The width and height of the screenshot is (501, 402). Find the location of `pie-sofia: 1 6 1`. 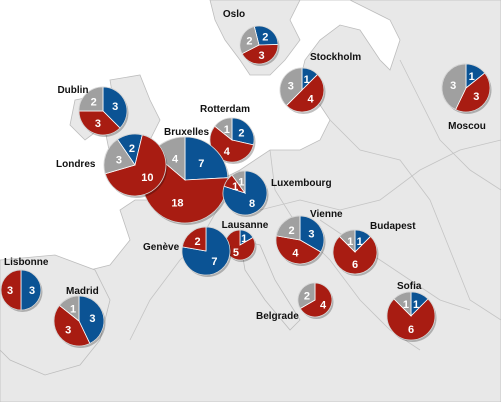

pie-sofia: 1 6 1 is located at coordinates (411, 316).